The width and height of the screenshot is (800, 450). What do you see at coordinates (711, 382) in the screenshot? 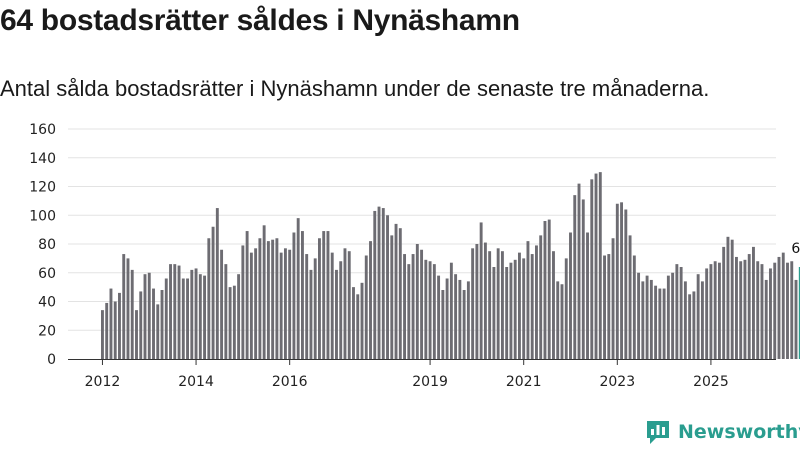
I see `x-tick-label: 2025` at bounding box center [711, 382].